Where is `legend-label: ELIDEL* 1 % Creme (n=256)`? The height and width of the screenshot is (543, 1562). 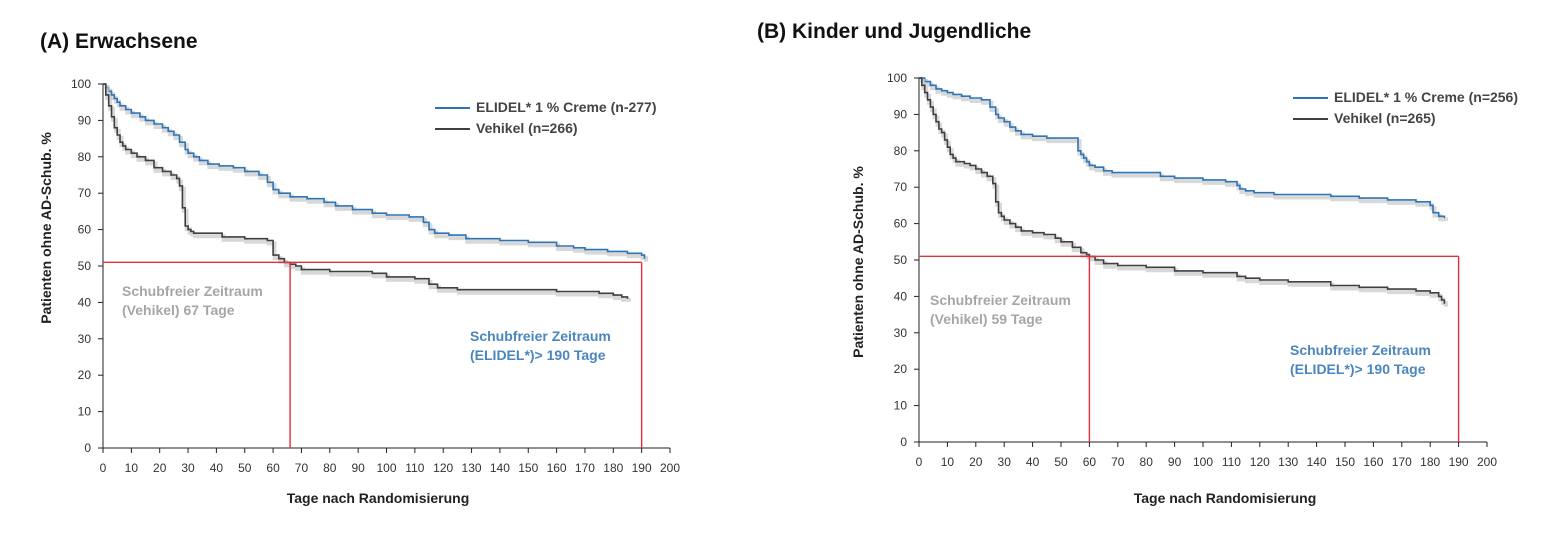
legend-label: ELIDEL* 1 % Creme (n=256) is located at coordinates (1426, 97).